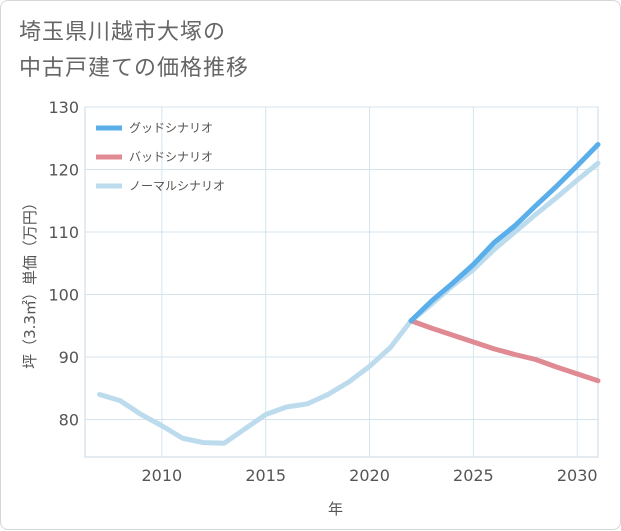 This screenshot has height=531, width=621. Describe the element at coordinates (123, 32) in the screenshot. I see `chart-title-line1: 埼玉県川越市大塚の` at that location.